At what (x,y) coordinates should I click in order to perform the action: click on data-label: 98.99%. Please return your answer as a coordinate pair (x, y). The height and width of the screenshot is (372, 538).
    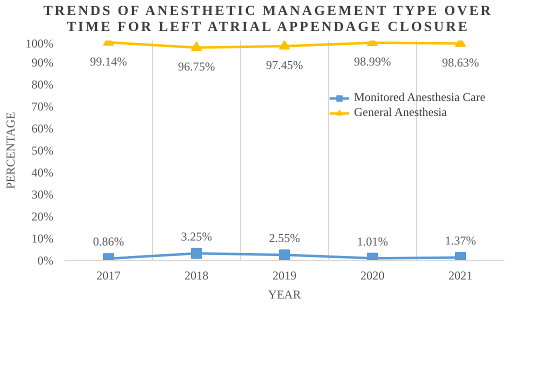
    Looking at the image, I should click on (372, 61).